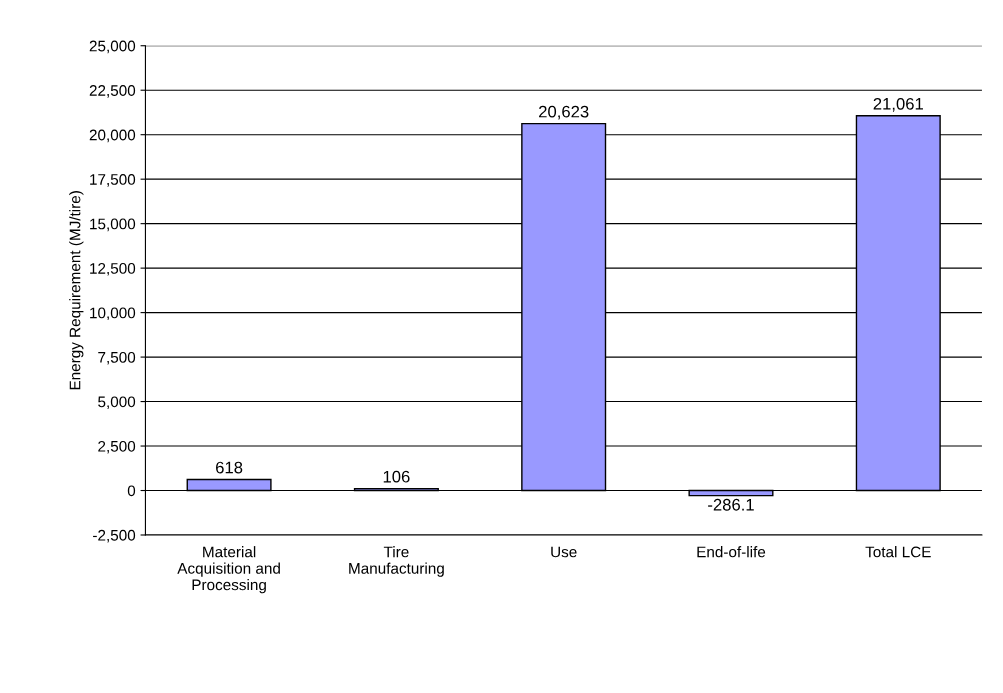 The width and height of the screenshot is (1003, 693). I want to click on data-label: 20,623, so click(564, 112).